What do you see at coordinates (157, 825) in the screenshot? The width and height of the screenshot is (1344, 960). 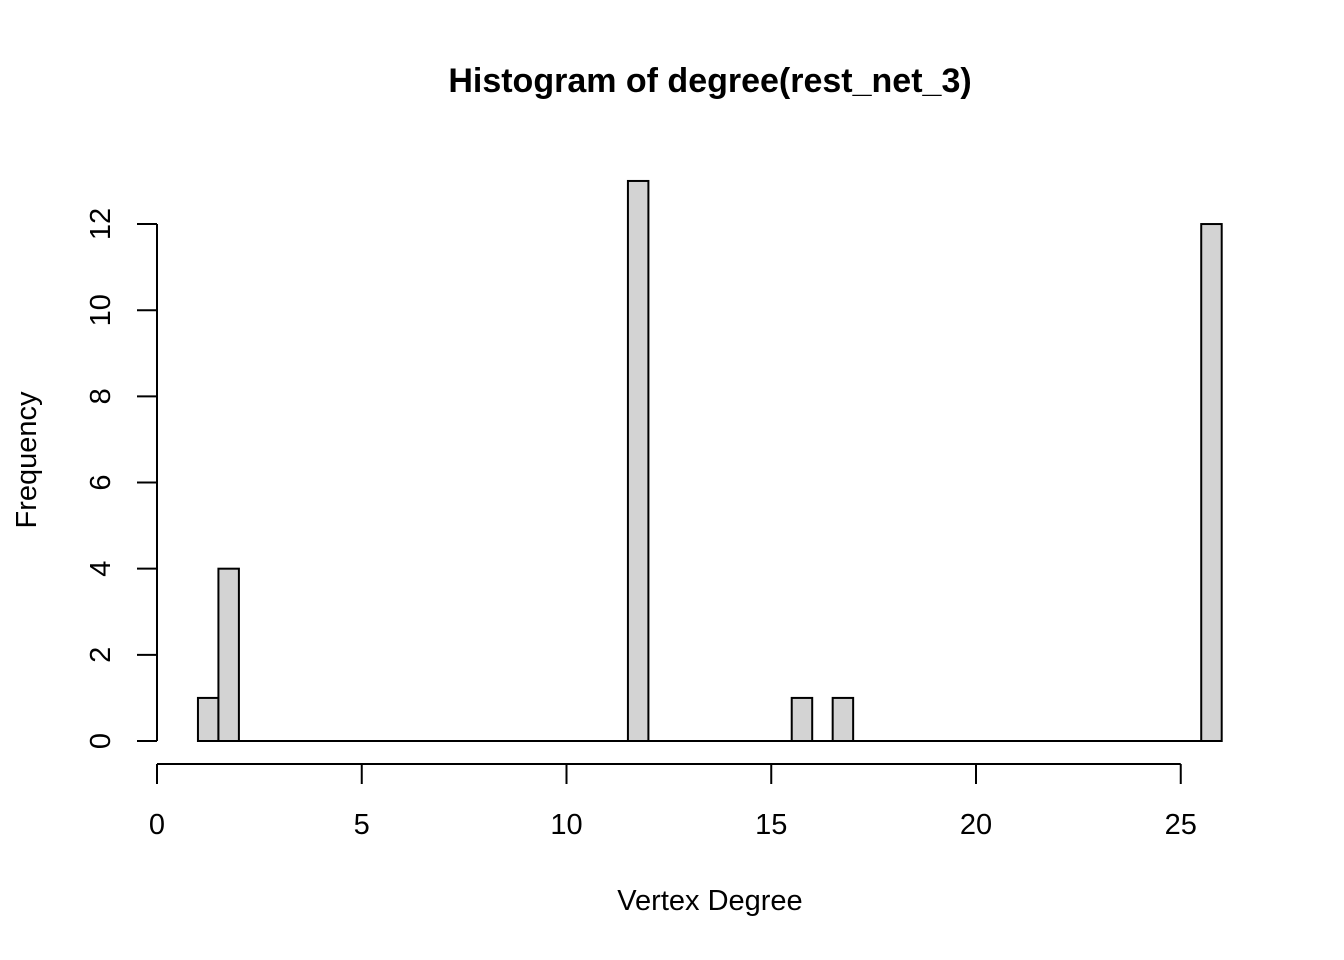 I see `x-tick-label: 0` at bounding box center [157, 825].